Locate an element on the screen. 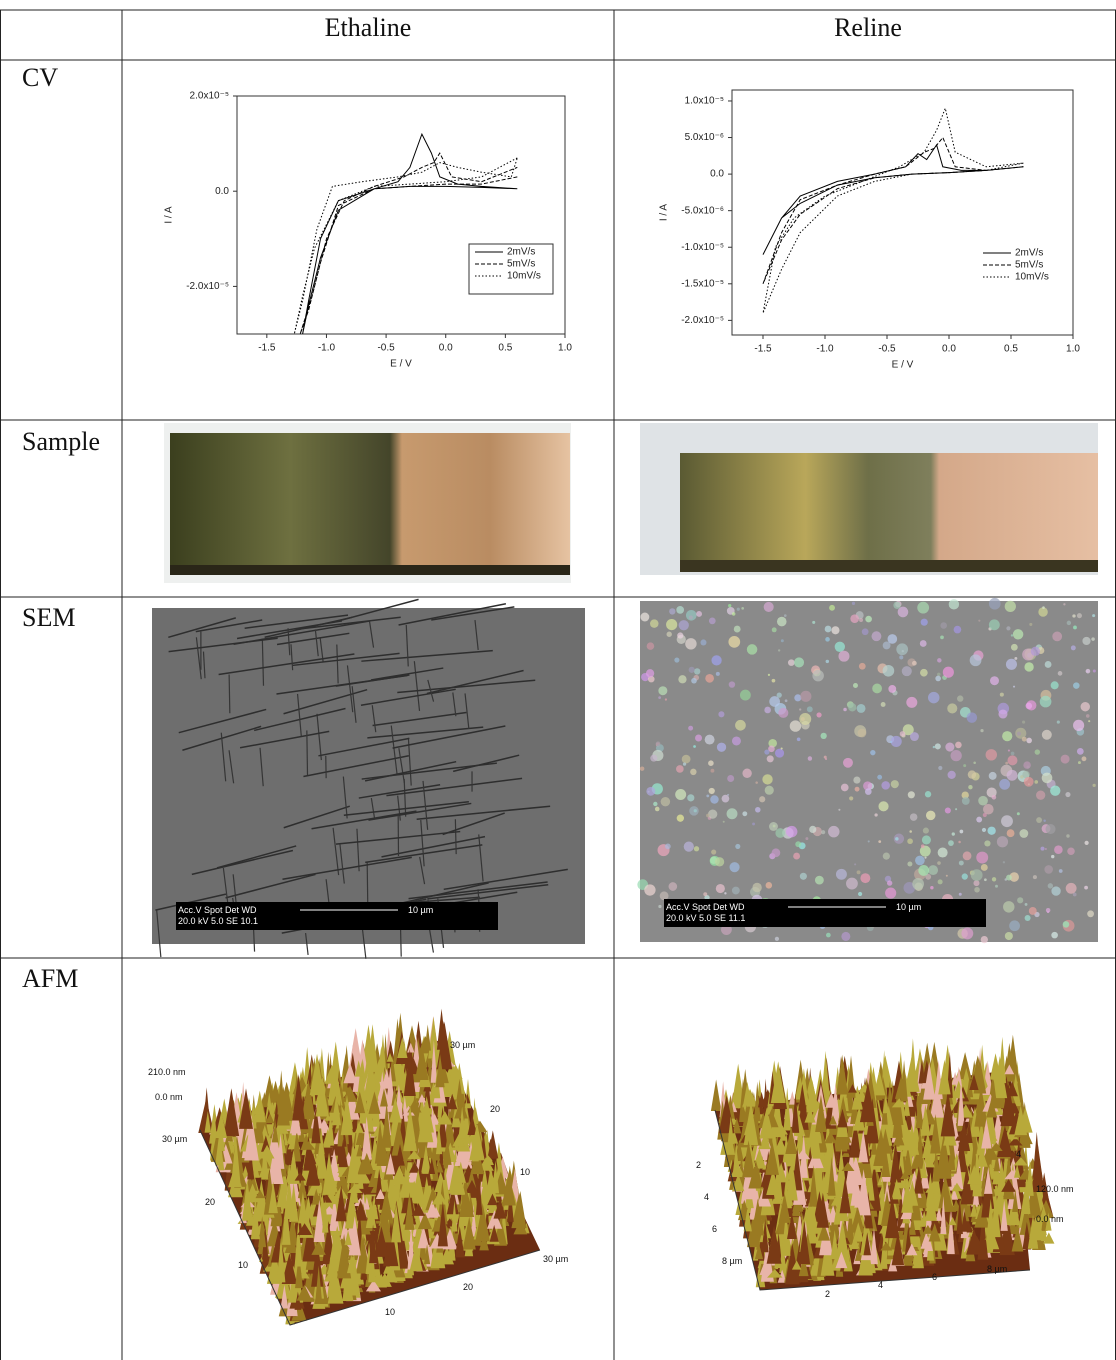 Image resolution: width=1116 pixels, height=1360 pixels. afm-peak is located at coordinates (716, 1095).